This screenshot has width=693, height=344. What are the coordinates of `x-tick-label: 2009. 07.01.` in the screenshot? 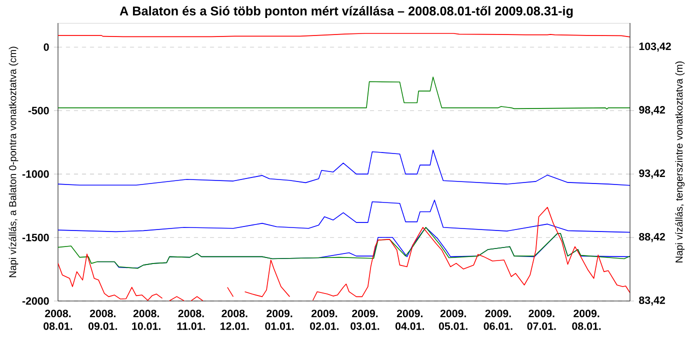 It's located at (541, 320).